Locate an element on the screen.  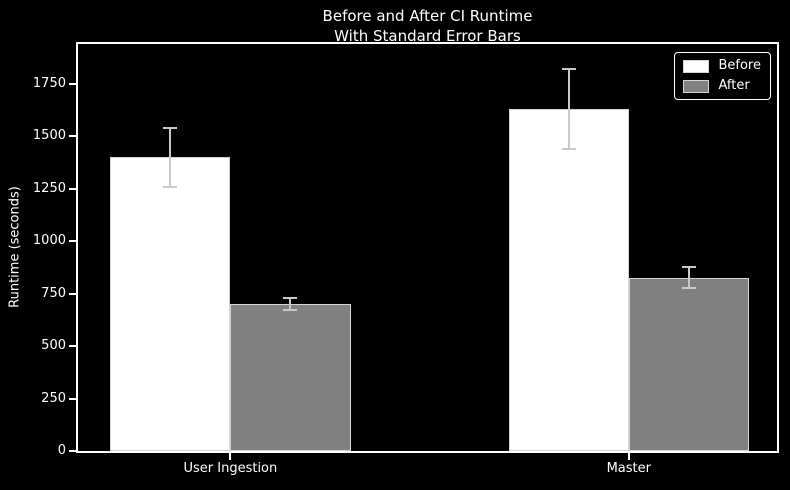
bar-before-master is located at coordinates (568, 280).